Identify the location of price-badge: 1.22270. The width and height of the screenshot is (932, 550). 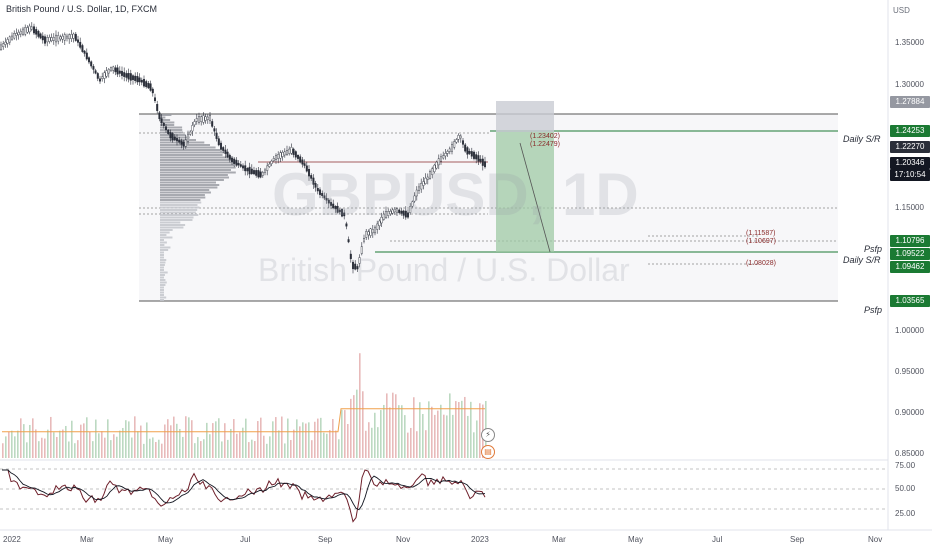
(910, 147).